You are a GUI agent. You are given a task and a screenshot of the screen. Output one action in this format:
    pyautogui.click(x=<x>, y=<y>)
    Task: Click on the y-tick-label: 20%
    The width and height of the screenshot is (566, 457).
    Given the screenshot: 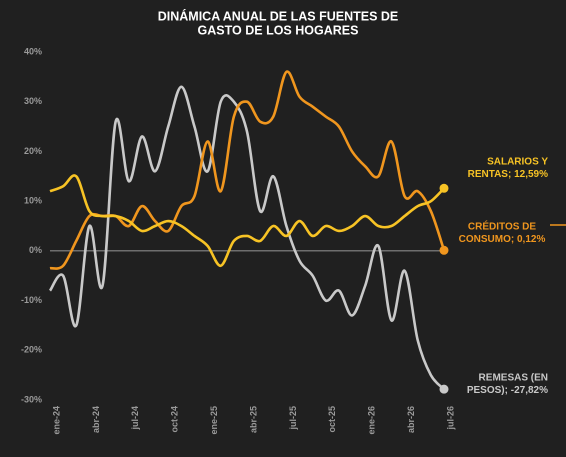 What is the action you would take?
    pyautogui.click(x=33, y=151)
    